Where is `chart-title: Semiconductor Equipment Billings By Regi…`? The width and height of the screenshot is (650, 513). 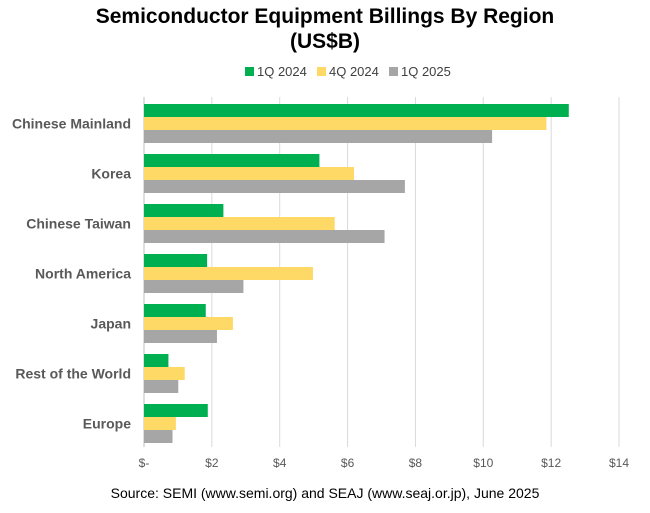 chart-title: Semiconductor Equipment Billings By Regi… is located at coordinates (325, 16).